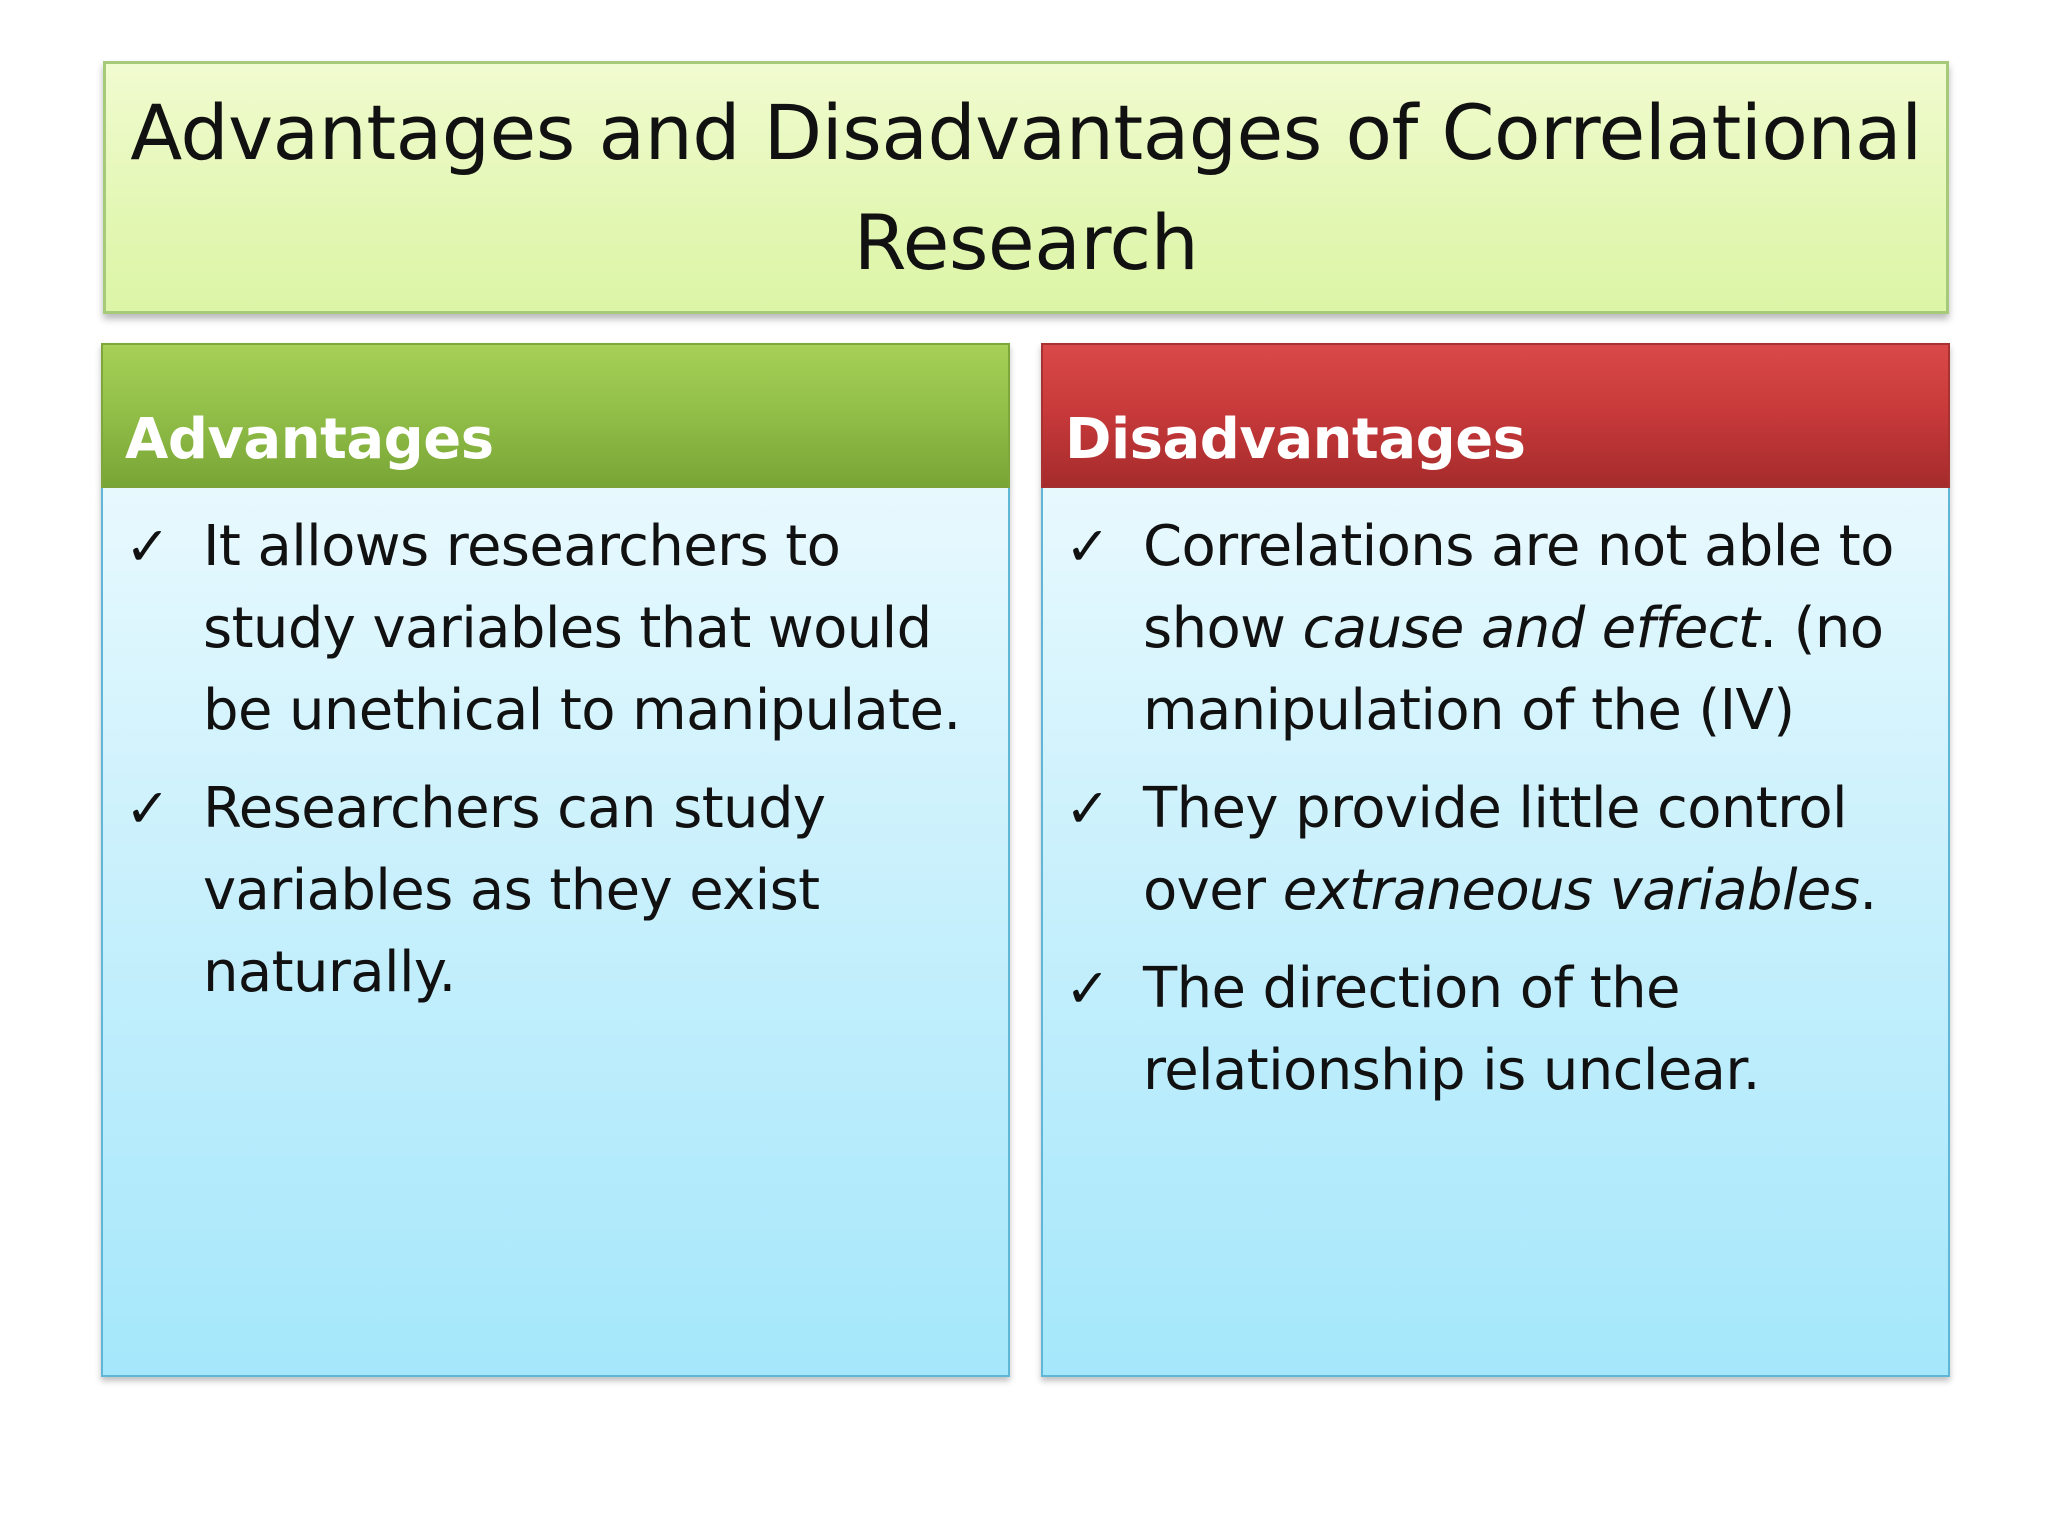 The width and height of the screenshot is (2048, 1536). What do you see at coordinates (1531, 628) in the screenshot?
I see `bullet-text-emphasis: cause and effect` at bounding box center [1531, 628].